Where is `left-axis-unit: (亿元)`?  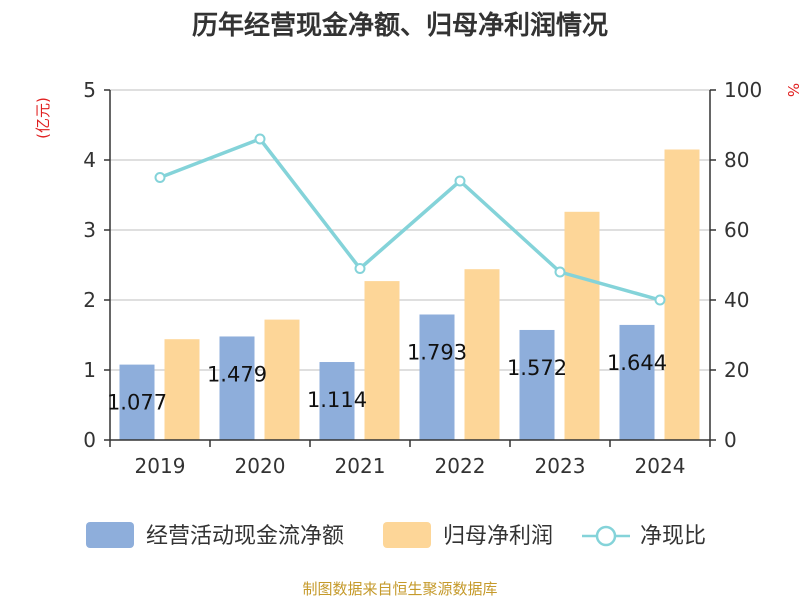 left-axis-unit: (亿元) is located at coordinates (43, 118).